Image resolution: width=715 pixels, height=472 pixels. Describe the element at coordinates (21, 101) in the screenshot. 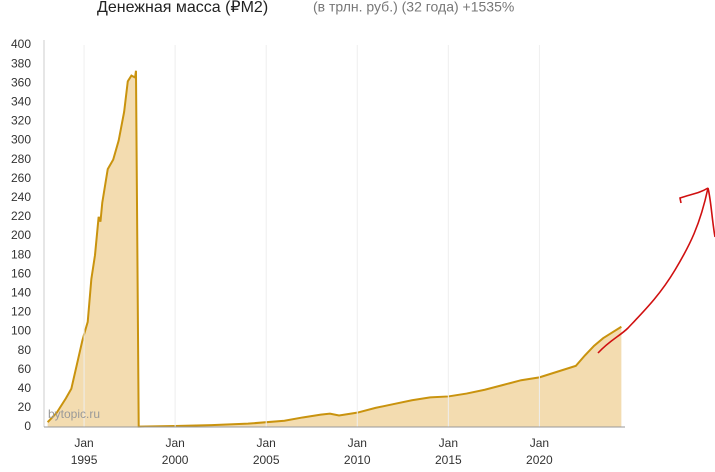

I see `y-tick-label: 340` at that location.